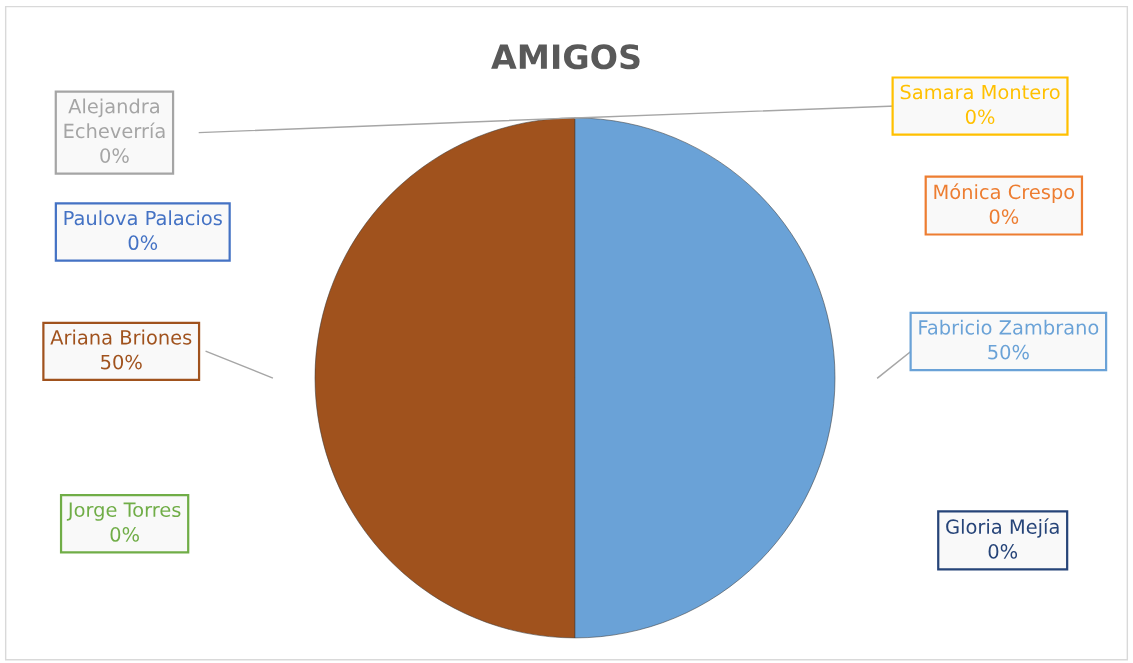 This screenshot has height=663, width=1133. I want to click on category-label: Paulova Palacios, so click(143, 218).